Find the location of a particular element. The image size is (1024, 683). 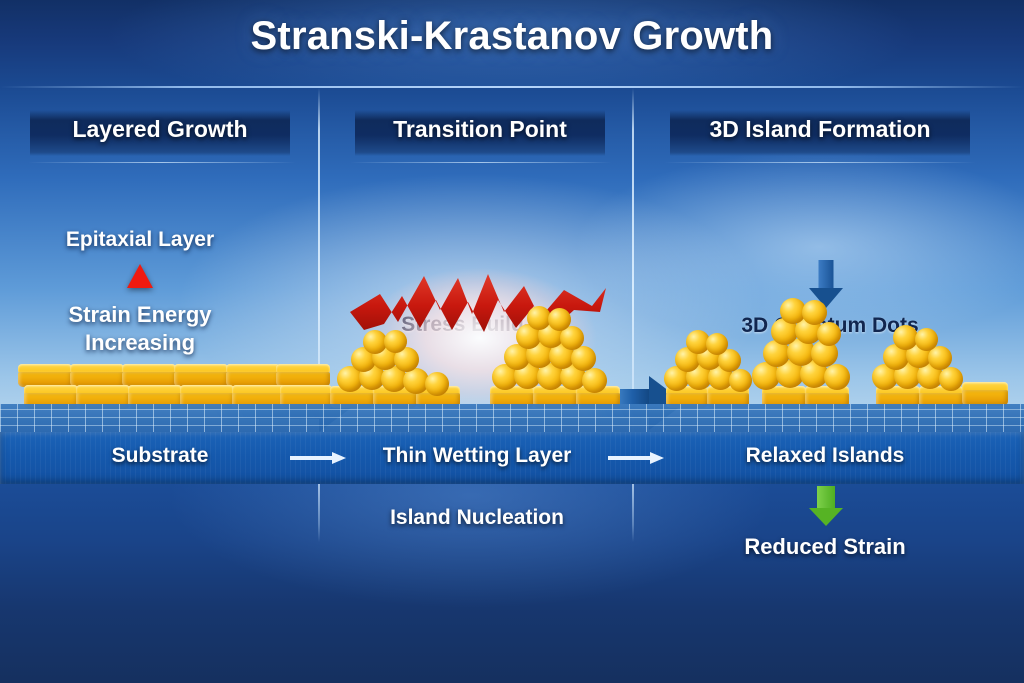

band-flow-arrow-2-icon is located at coordinates (636, 458).